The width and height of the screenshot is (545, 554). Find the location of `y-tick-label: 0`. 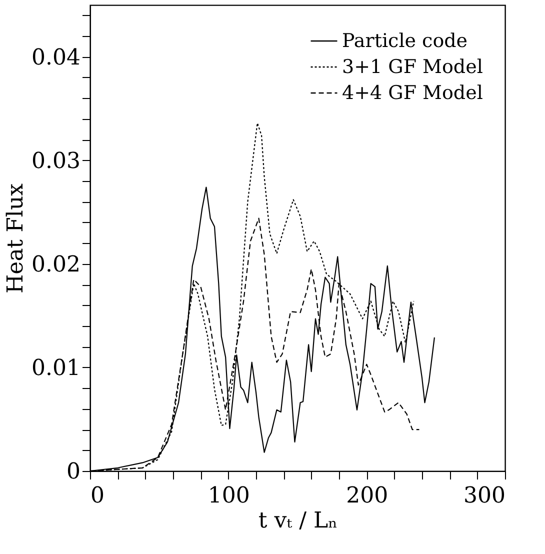

y-tick-label: 0 is located at coordinates (73, 472).